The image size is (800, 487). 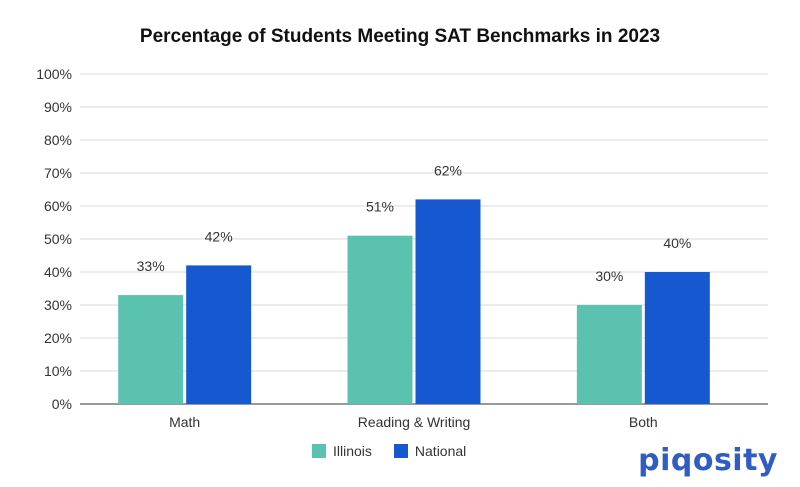 I want to click on legend-label: Illinois, so click(x=352, y=451).